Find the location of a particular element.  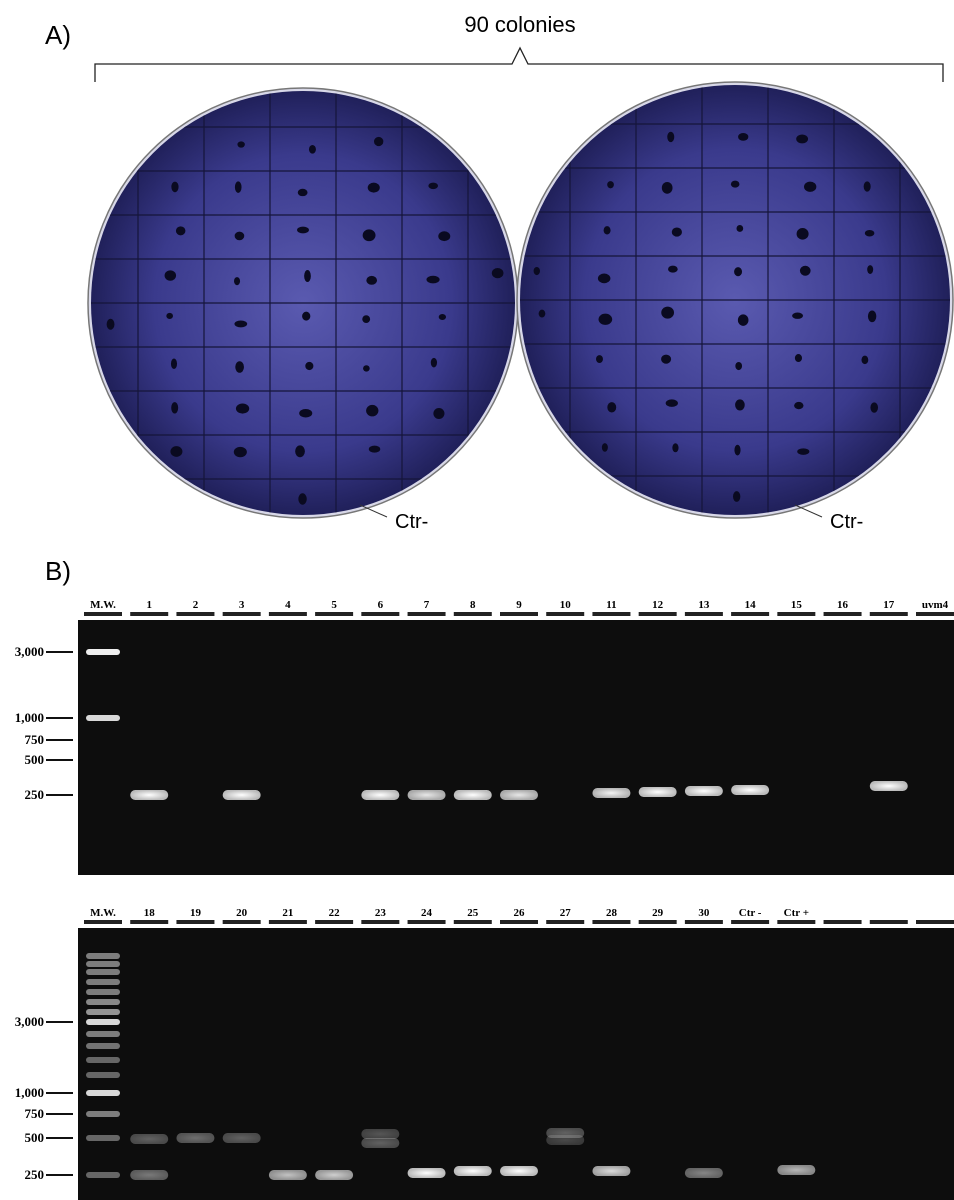

lane-label: 27 is located at coordinates (566, 913).